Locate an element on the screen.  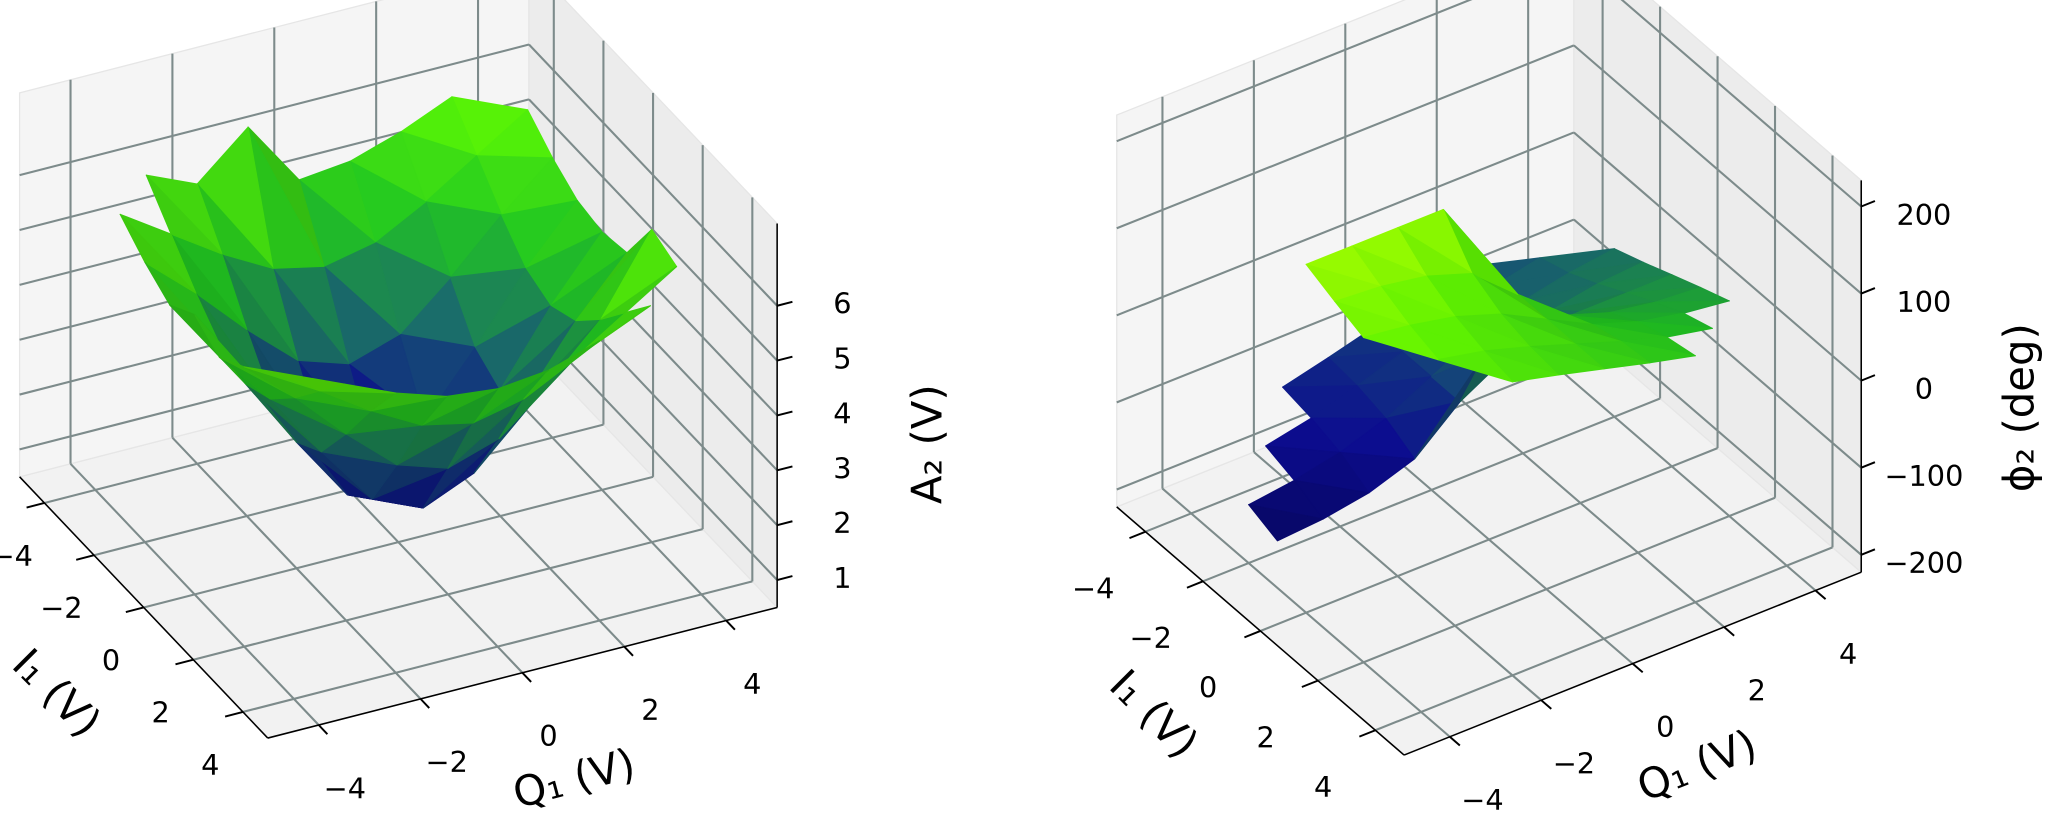
z-tick-label: −200 is located at coordinates (1923, 563).